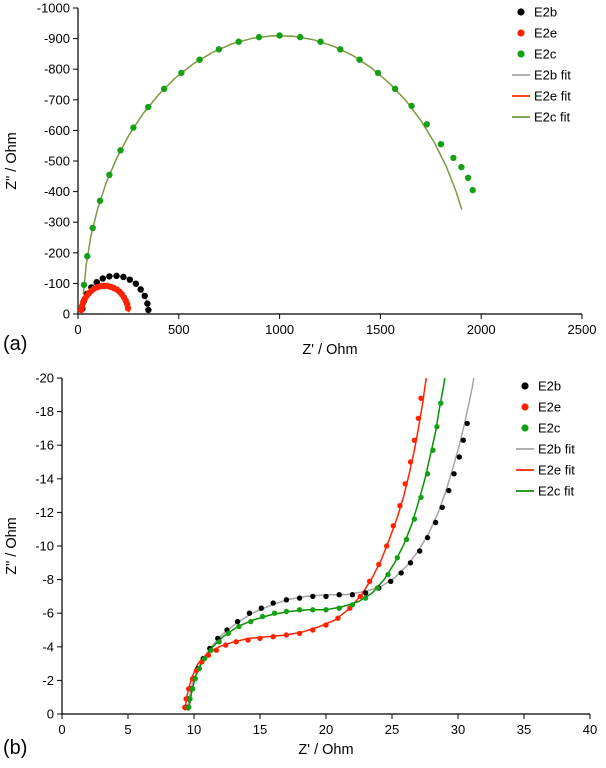  What do you see at coordinates (44, 378) in the screenshot?
I see `y-tick-label: -20` at bounding box center [44, 378].